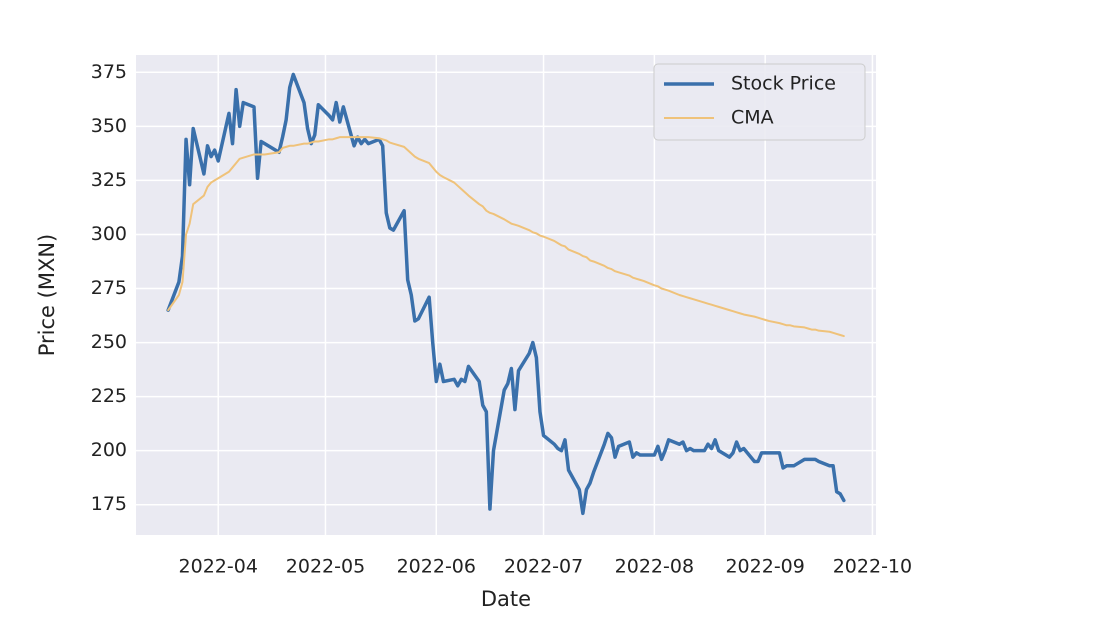  What do you see at coordinates (109, 126) in the screenshot?
I see `y-tick-label: 350` at bounding box center [109, 126].